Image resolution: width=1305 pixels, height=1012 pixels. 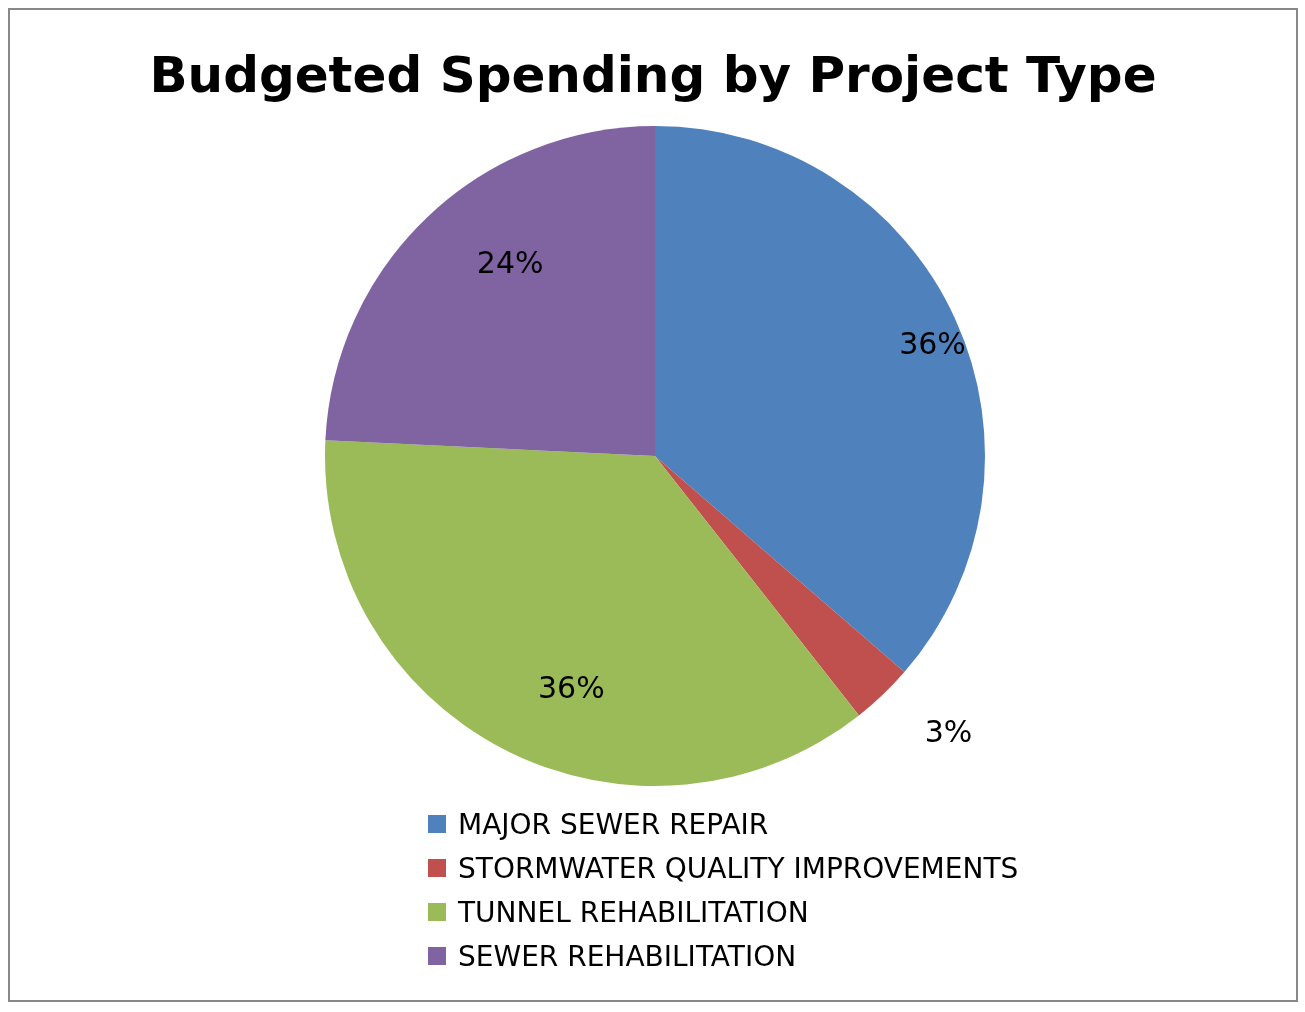 I want to click on legend-label: STORMWATER QUALITY IMPROVEMENTS, so click(x=738, y=868).